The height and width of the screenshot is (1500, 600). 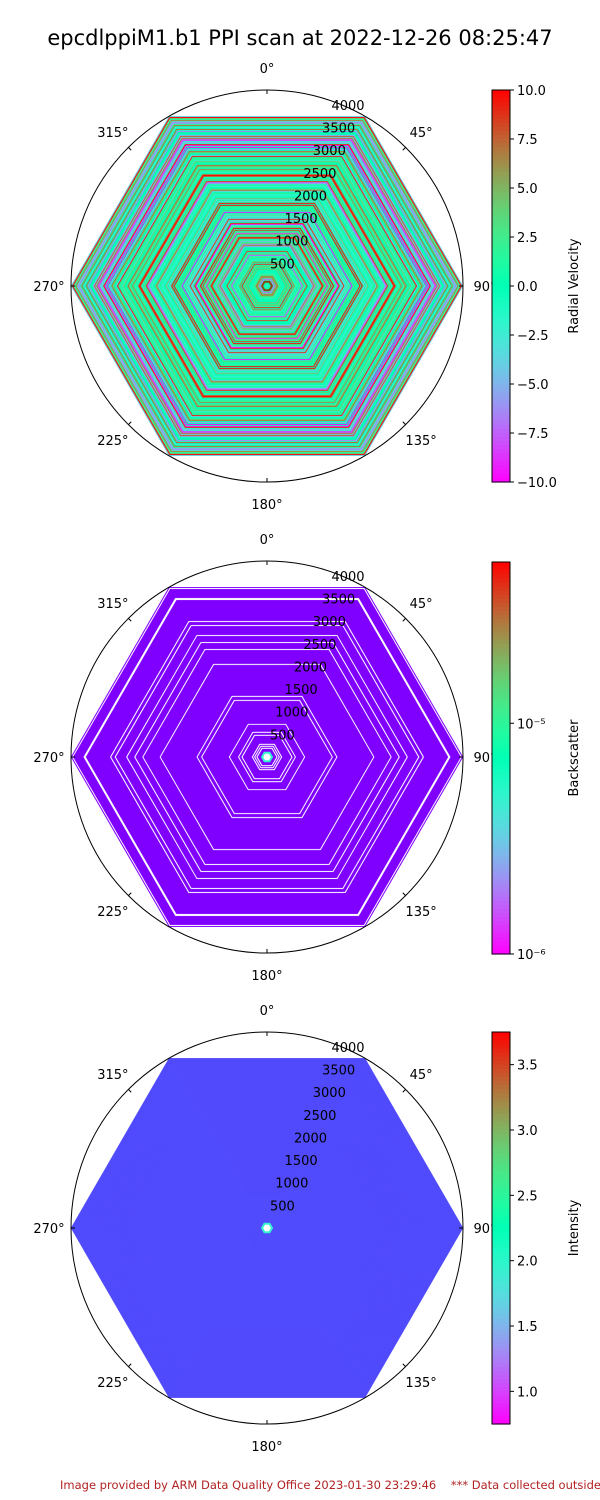 I want to click on angle-tick-label: 270°, so click(x=48, y=758).